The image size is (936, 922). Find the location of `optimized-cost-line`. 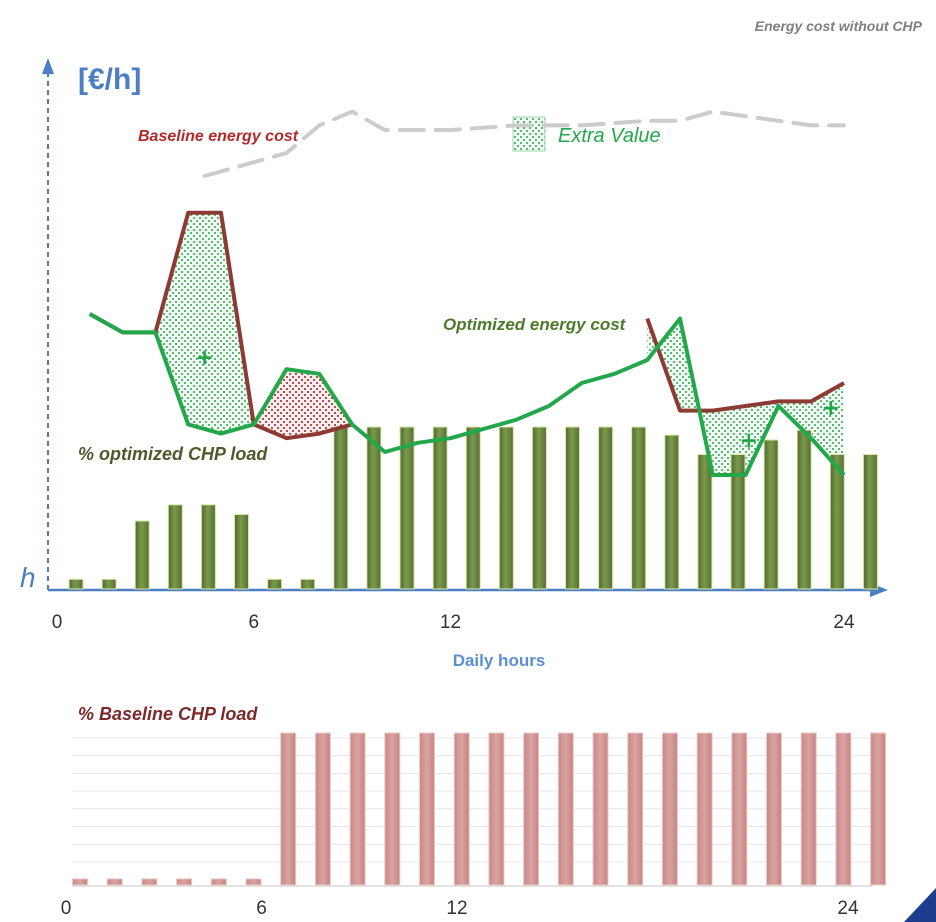

optimized-cost-line is located at coordinates (467, 394).